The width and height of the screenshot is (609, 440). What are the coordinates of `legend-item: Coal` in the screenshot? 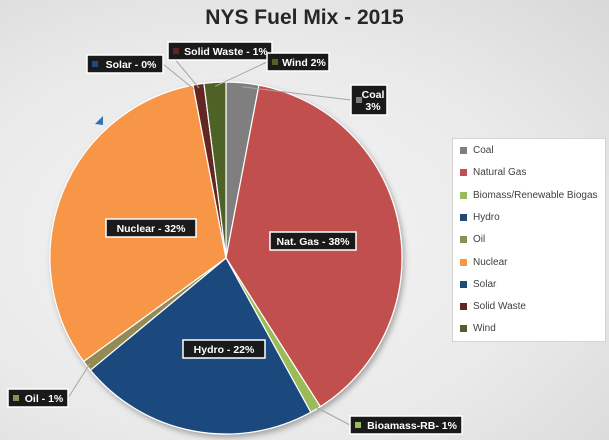 It's located at (477, 150).